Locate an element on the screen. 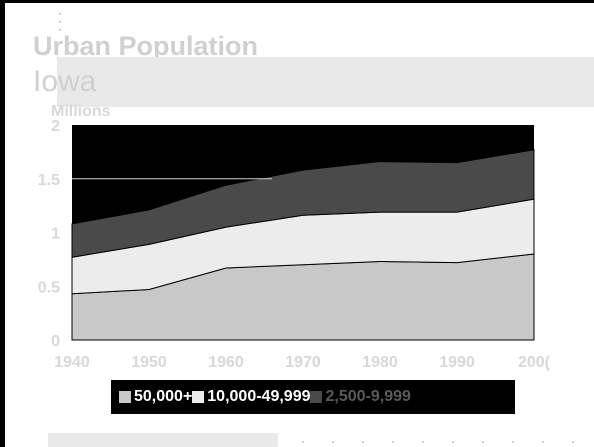 This screenshot has height=447, width=594. x-tick-label-1: 1950 is located at coordinates (149, 362).